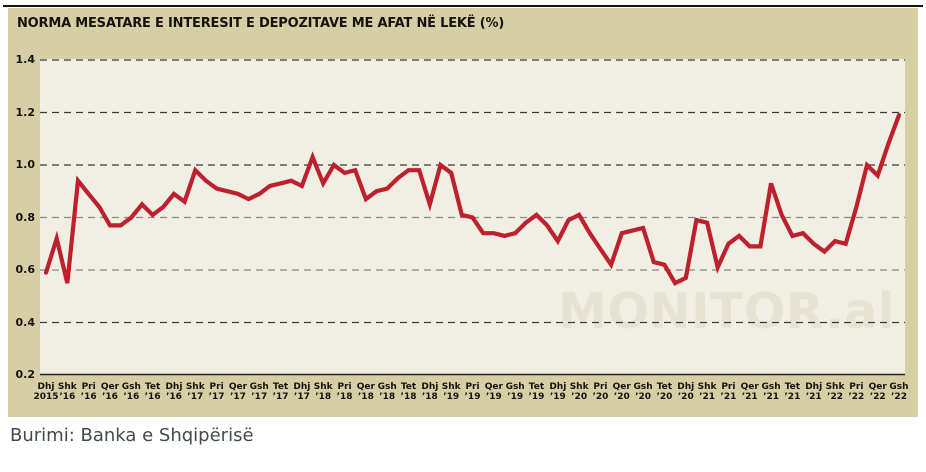  What do you see at coordinates (463, 6) in the screenshot?
I see `top-border-line` at bounding box center [463, 6].